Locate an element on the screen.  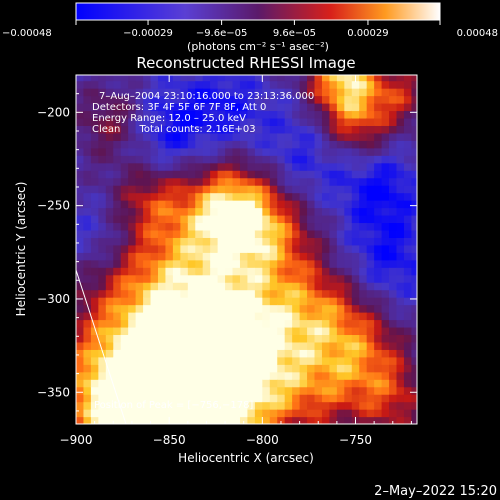
colorbar-ticks is located at coordinates (258, 22).